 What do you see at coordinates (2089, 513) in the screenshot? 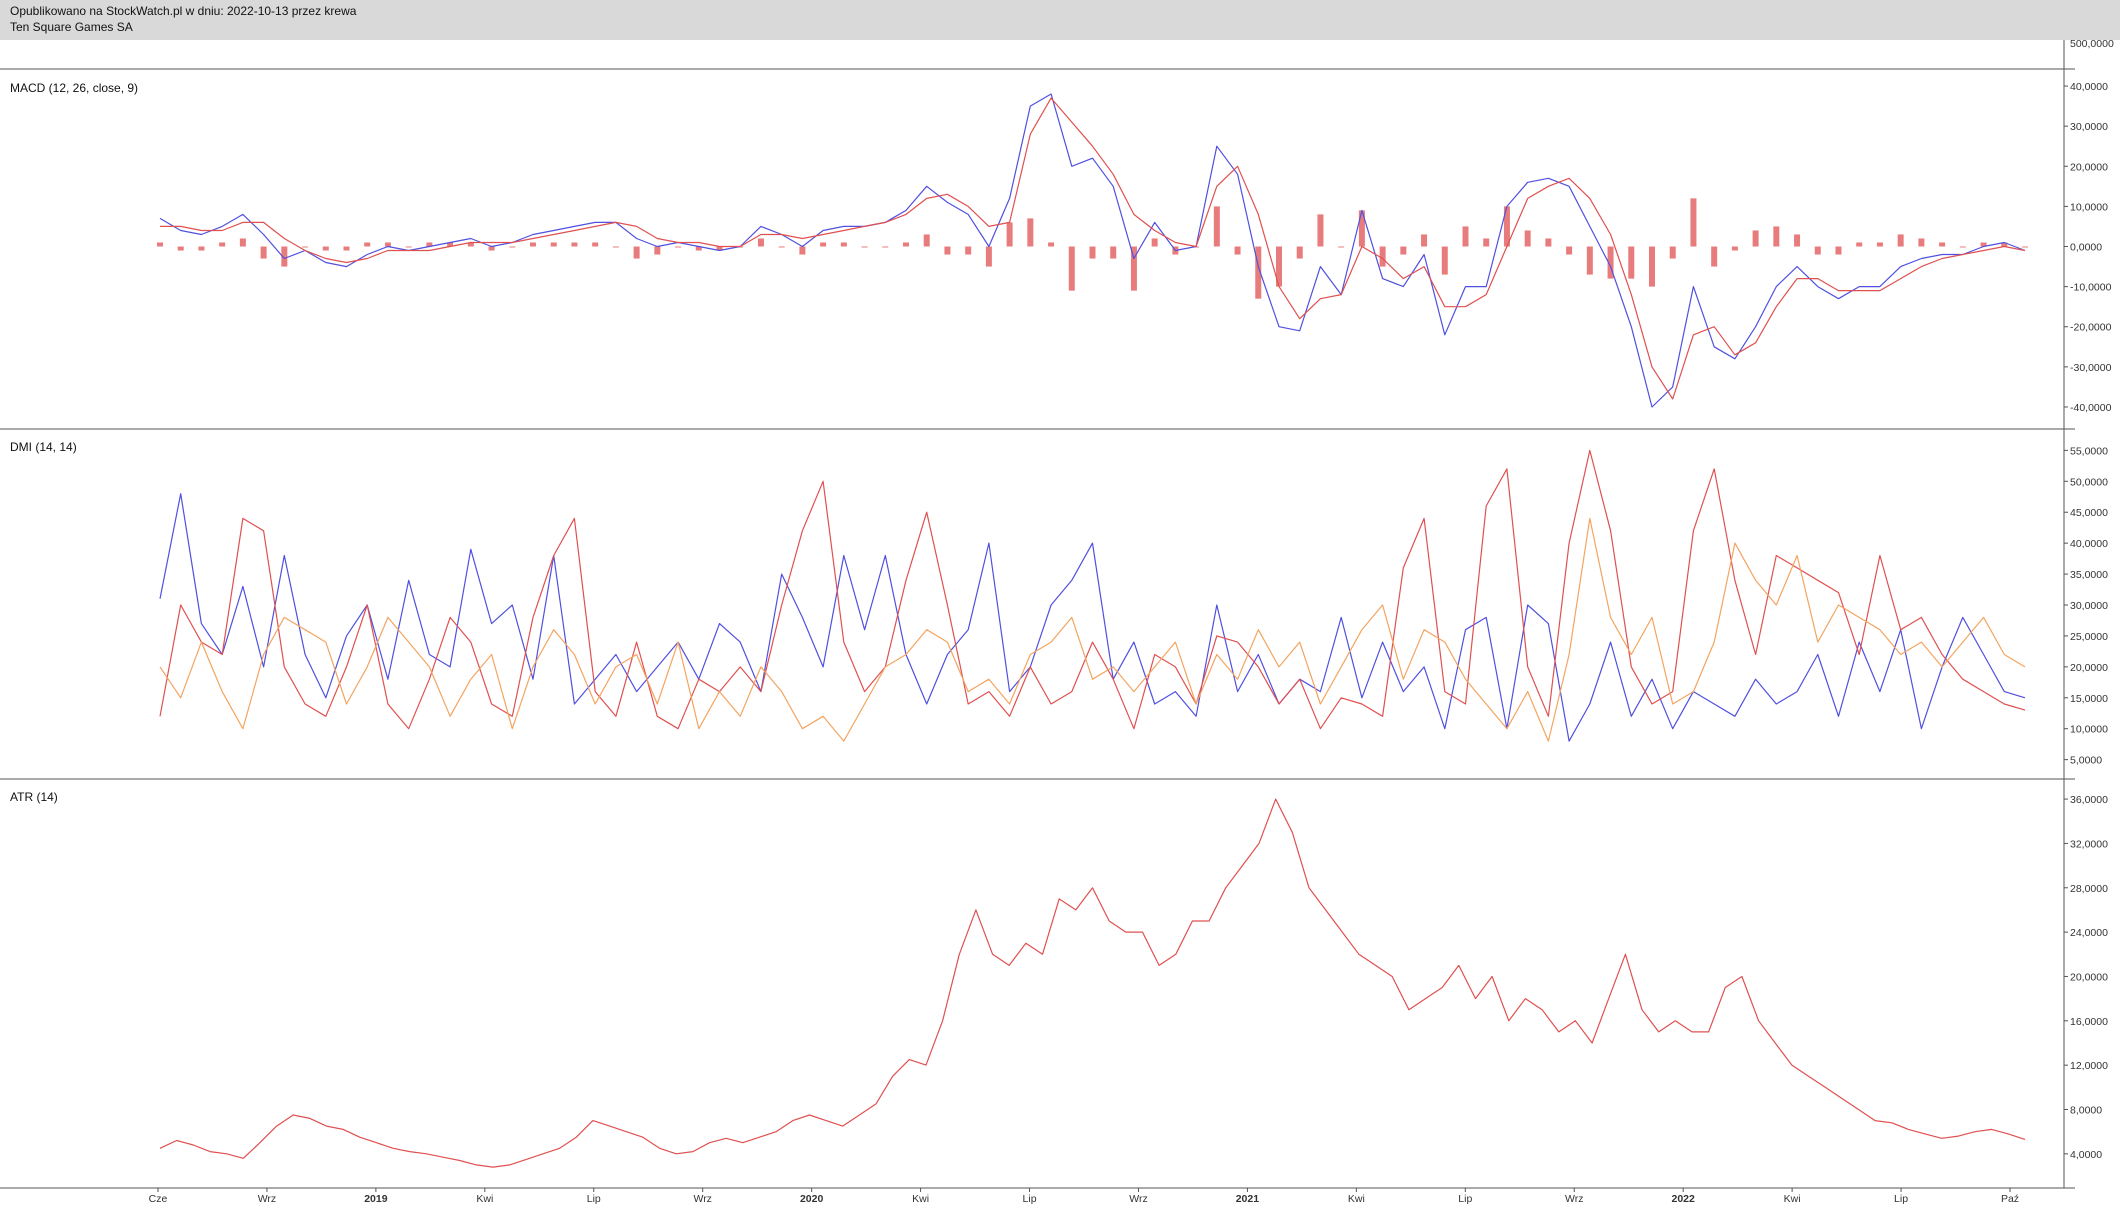
I see `y-tick-label: 45,0000` at bounding box center [2089, 513].